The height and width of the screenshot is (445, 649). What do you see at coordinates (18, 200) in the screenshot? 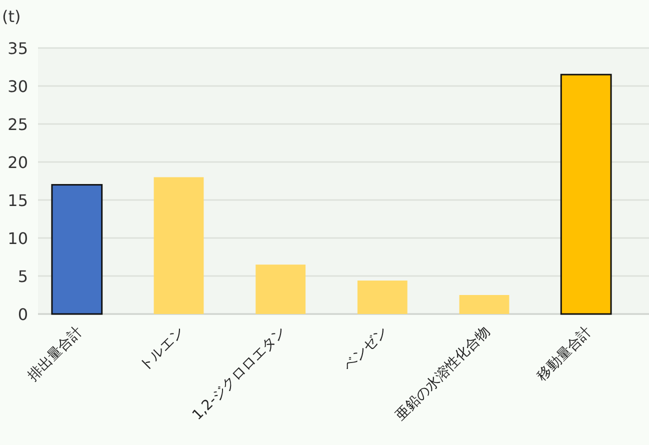
I see `y-tick-label: 15` at bounding box center [18, 200].